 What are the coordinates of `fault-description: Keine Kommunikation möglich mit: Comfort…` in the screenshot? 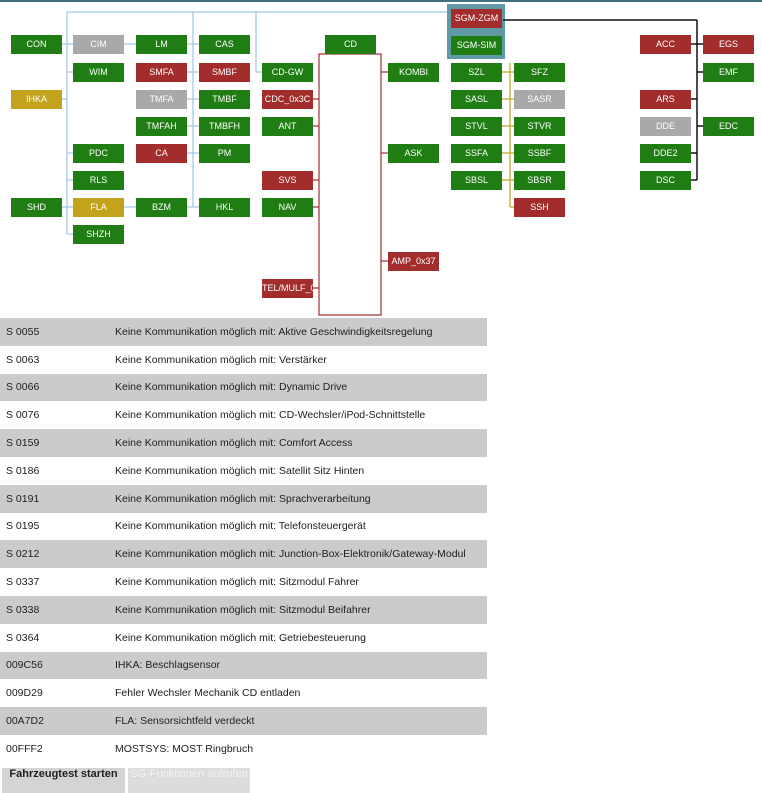 It's located at (234, 443).